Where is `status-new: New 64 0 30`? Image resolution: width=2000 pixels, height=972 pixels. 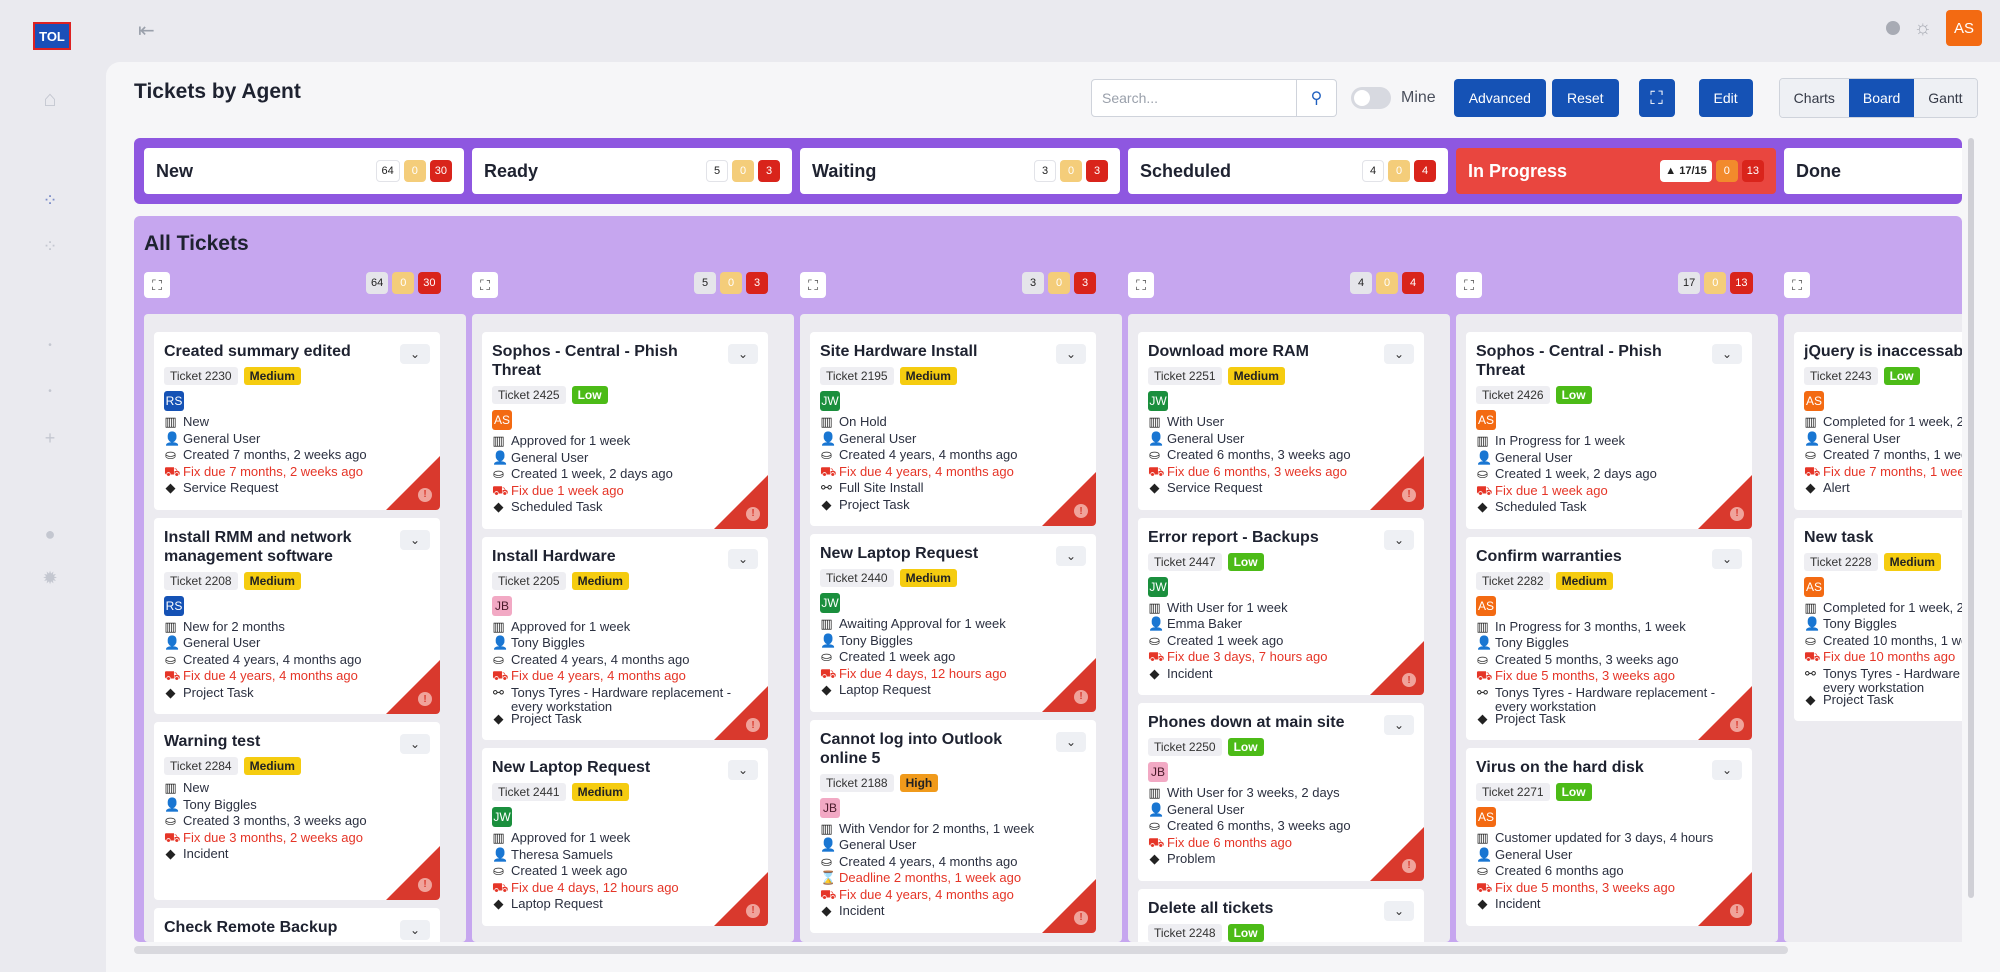
status-new: New 64 0 30 is located at coordinates (304, 171).